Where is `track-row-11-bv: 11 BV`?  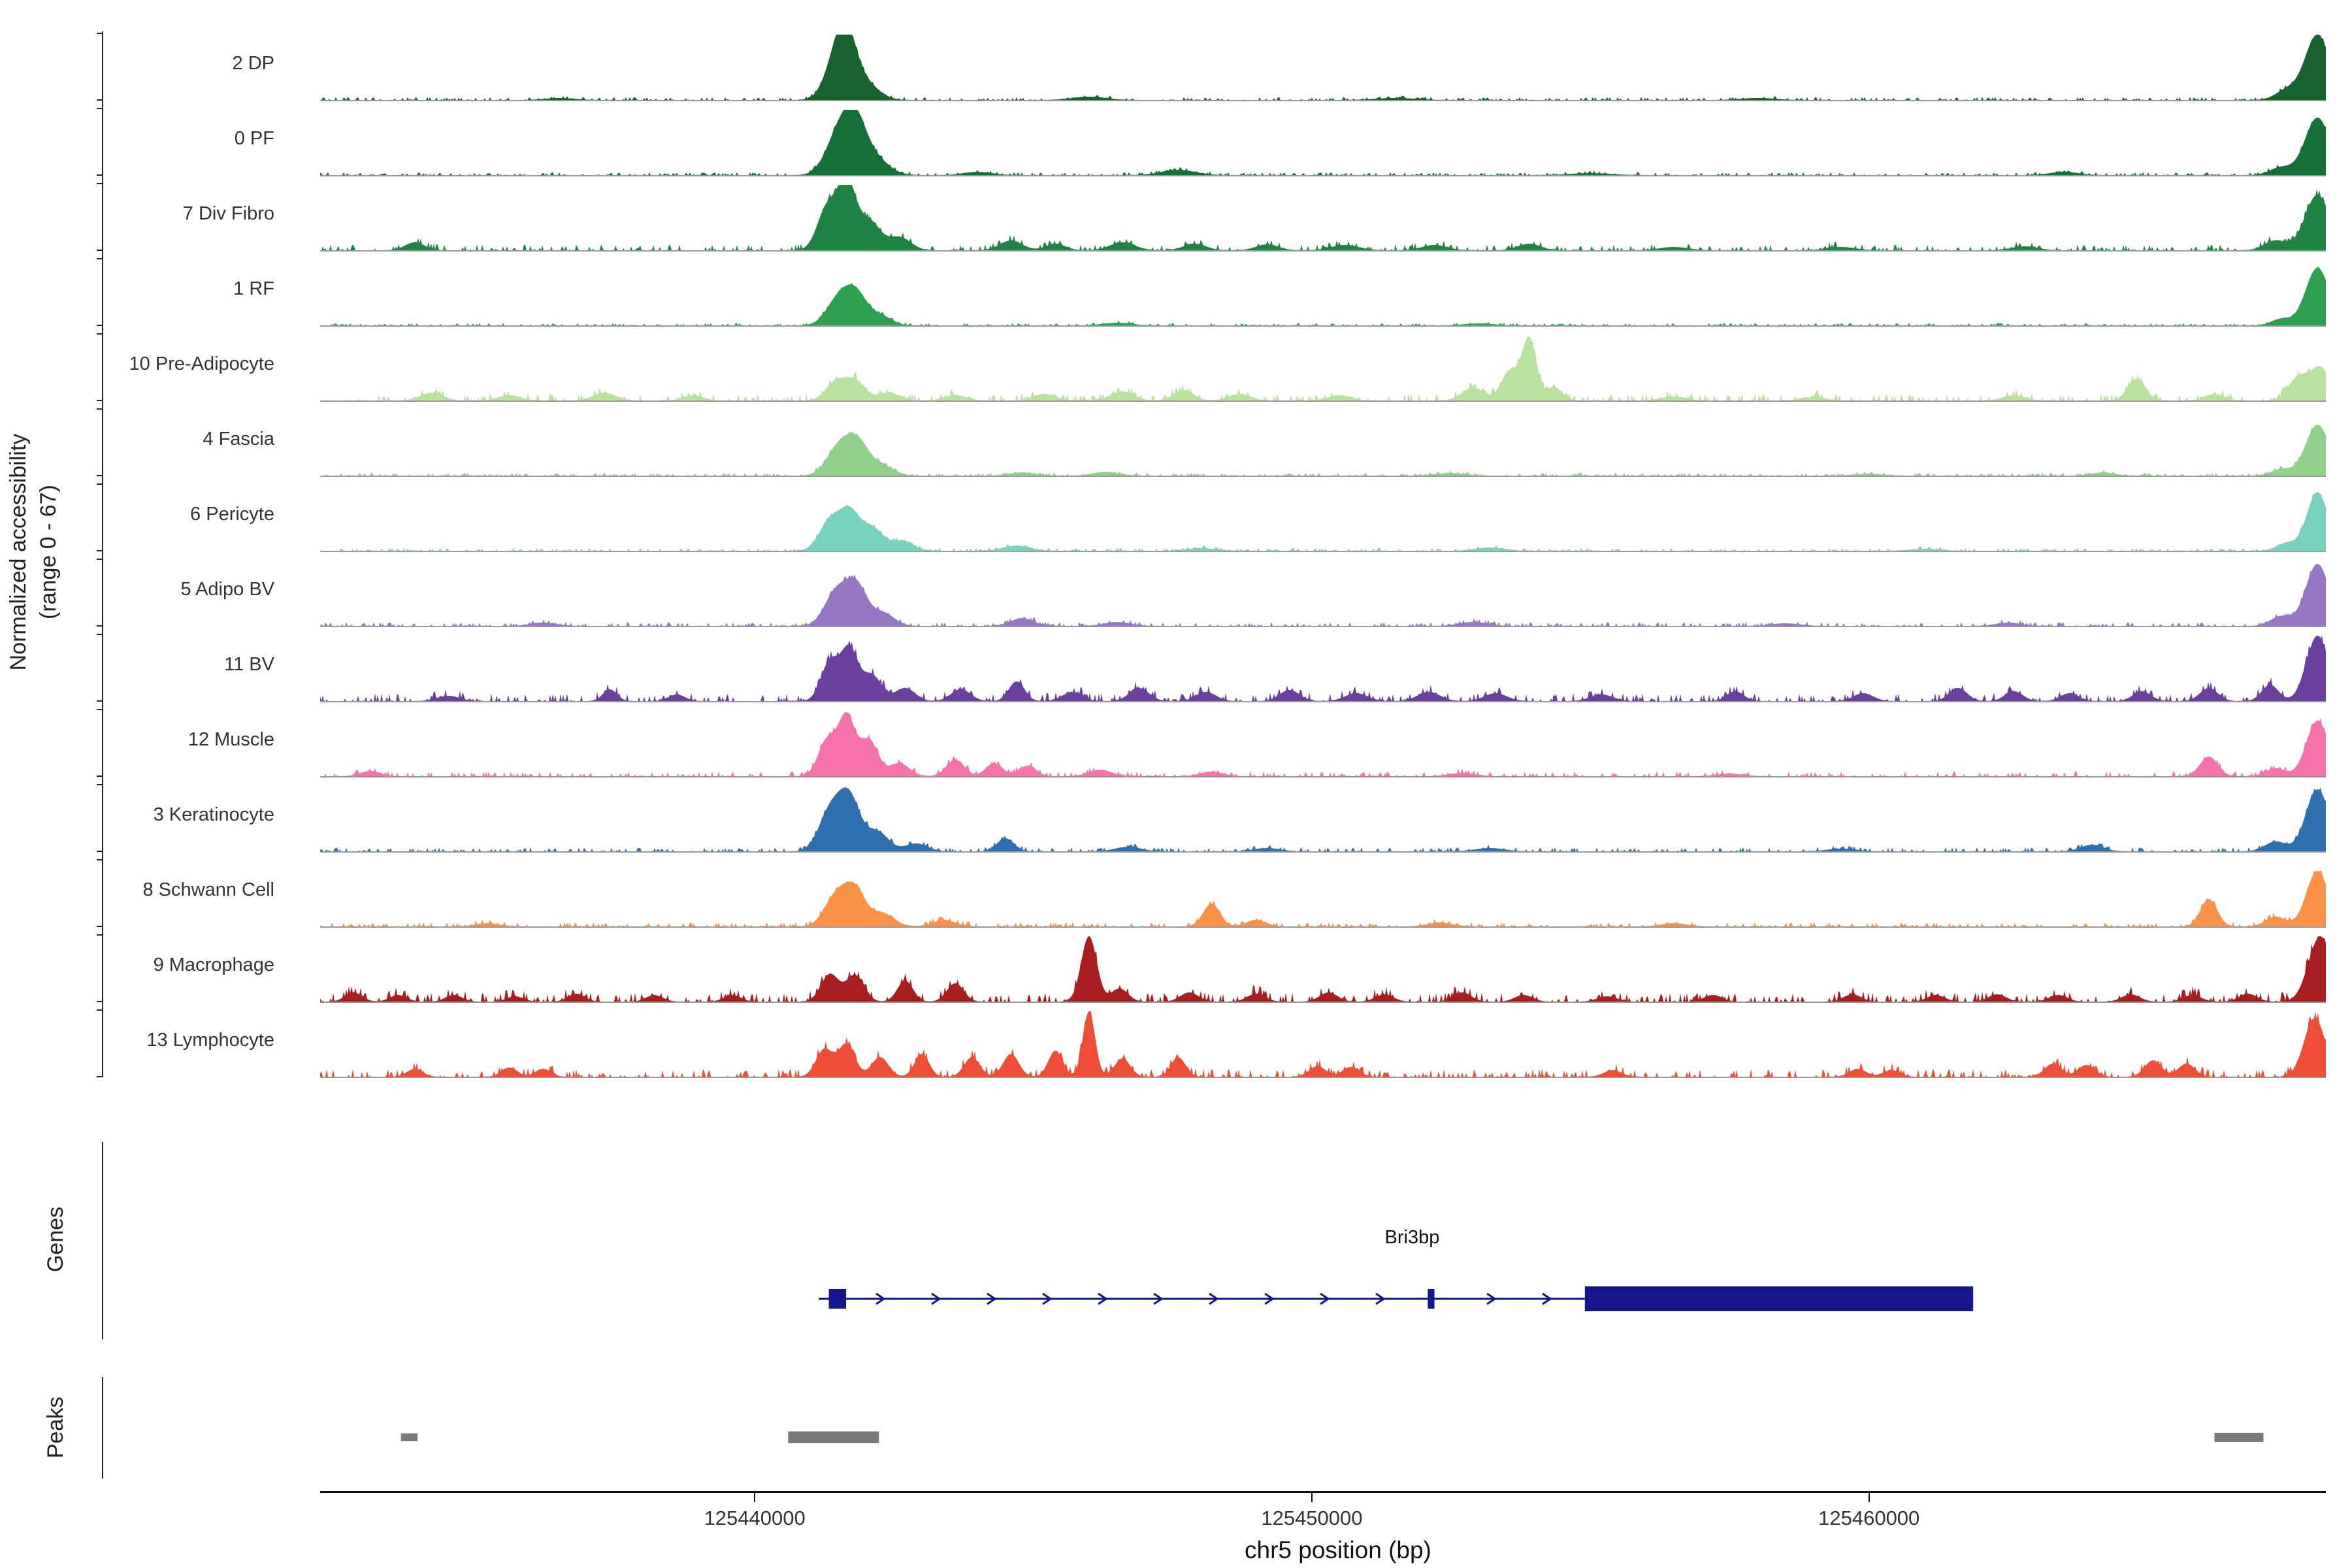
track-row-11-bv: 11 BV is located at coordinates (1176, 664).